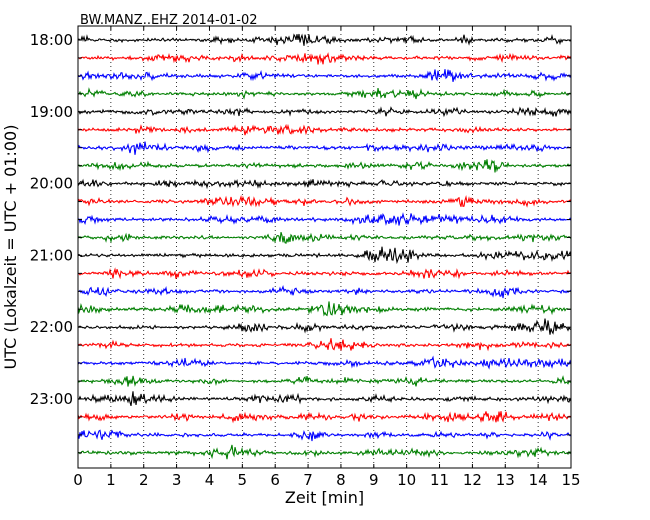  I want to click on x-tick-label: 8, so click(341, 480).